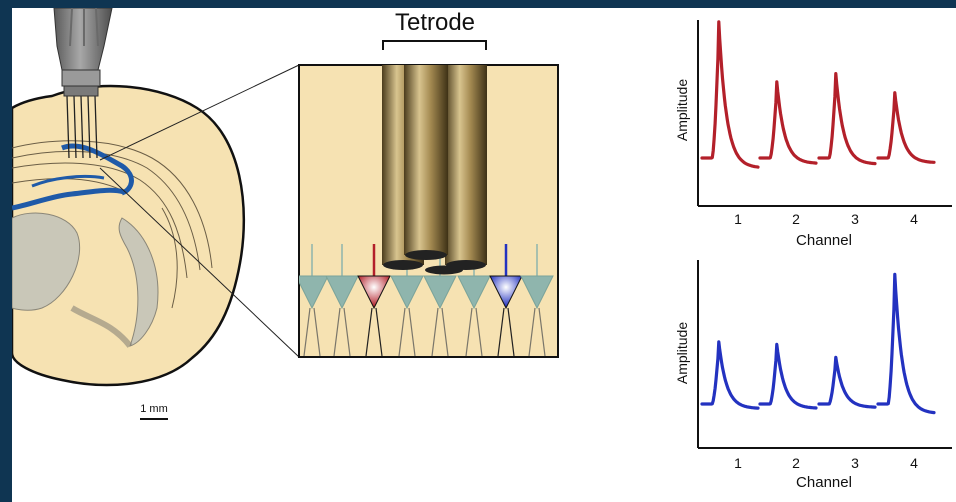 This screenshot has width=956, height=502. What do you see at coordinates (83, 52) in the screenshot?
I see `electrode-connector` at bounding box center [83, 52].